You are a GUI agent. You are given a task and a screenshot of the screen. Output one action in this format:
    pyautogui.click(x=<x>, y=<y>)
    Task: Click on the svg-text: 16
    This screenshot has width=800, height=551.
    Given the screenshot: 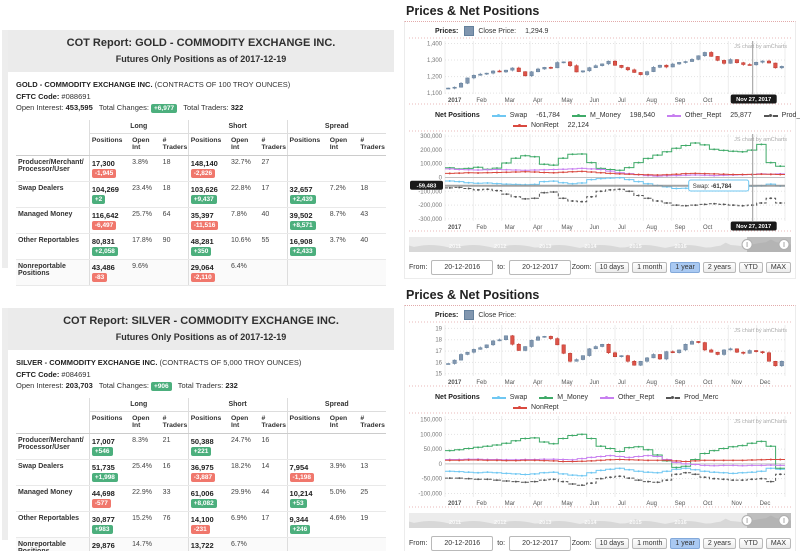 What is the action you would take?
    pyautogui.click(x=438, y=363)
    